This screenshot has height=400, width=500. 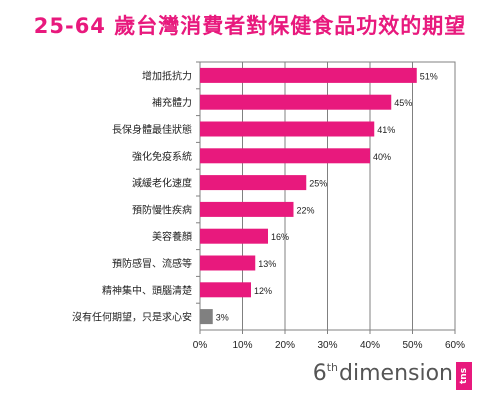 I want to click on category-label: 美容養顏, so click(x=172, y=236).